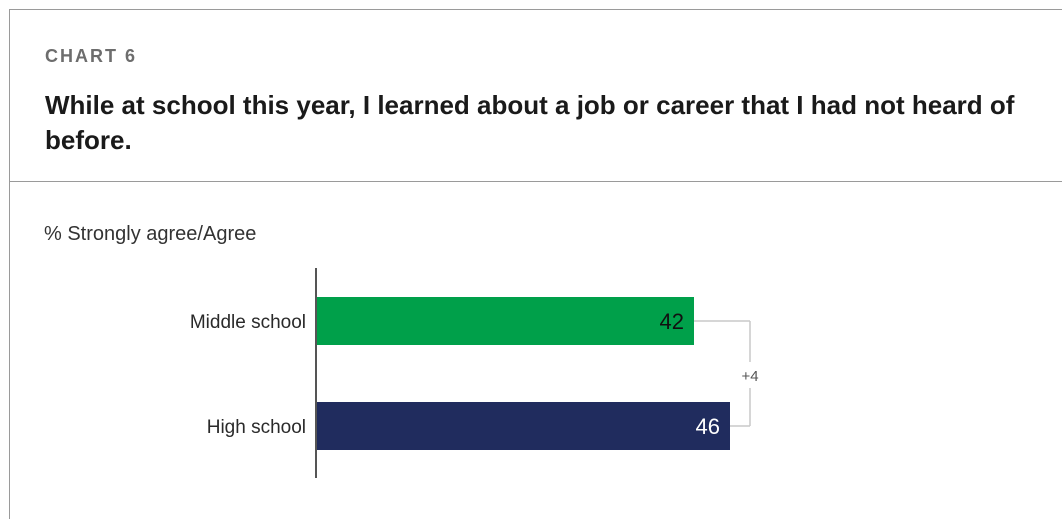 The height and width of the screenshot is (519, 1062). I want to click on difference-label: +4, so click(749, 376).